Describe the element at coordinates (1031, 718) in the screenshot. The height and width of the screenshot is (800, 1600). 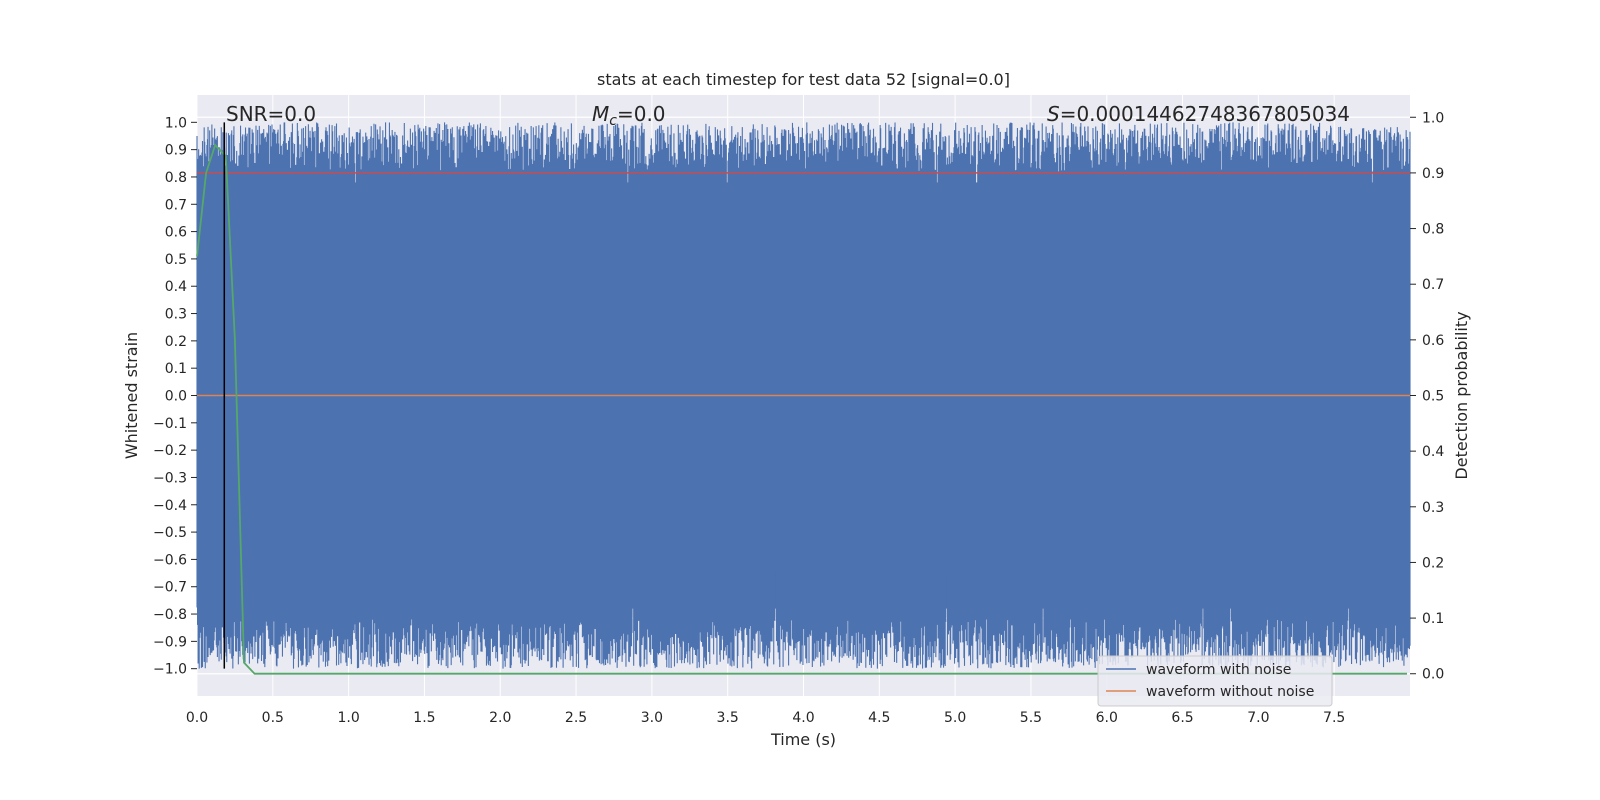
I see `x-tick-label: 5.5` at that location.